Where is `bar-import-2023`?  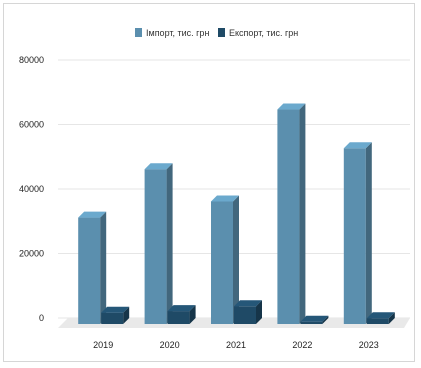
bar-import-2023 is located at coordinates (357, 233).